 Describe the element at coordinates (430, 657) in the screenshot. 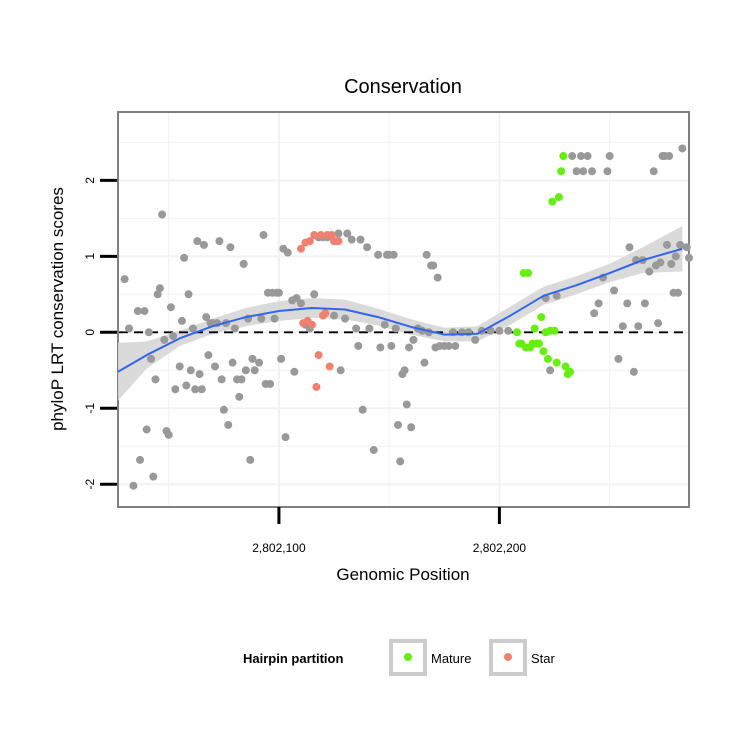

I see `legend-item-mature: Mature` at that location.